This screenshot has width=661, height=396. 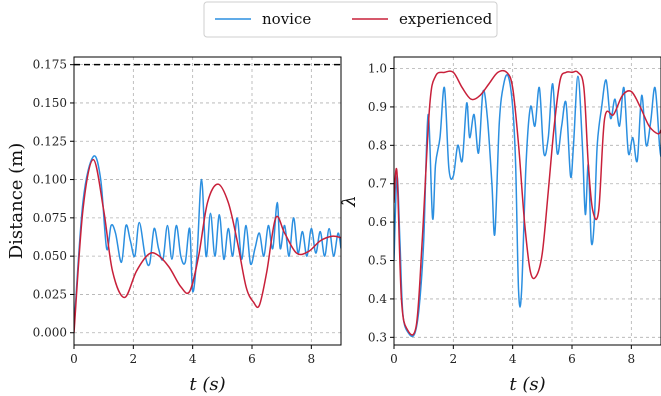 What do you see at coordinates (377, 299) in the screenshot?
I see `y-tick-label: 0.4` at bounding box center [377, 299].